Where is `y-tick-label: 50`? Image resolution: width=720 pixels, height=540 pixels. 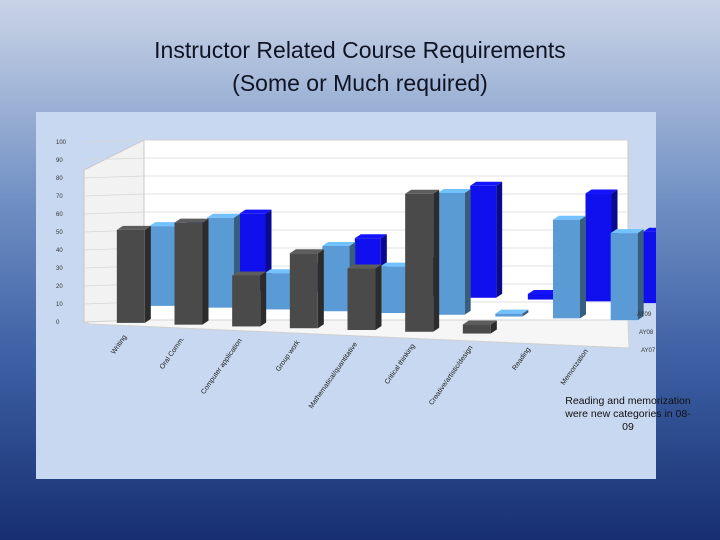
y-tick-label: 50 is located at coordinates (59, 233).